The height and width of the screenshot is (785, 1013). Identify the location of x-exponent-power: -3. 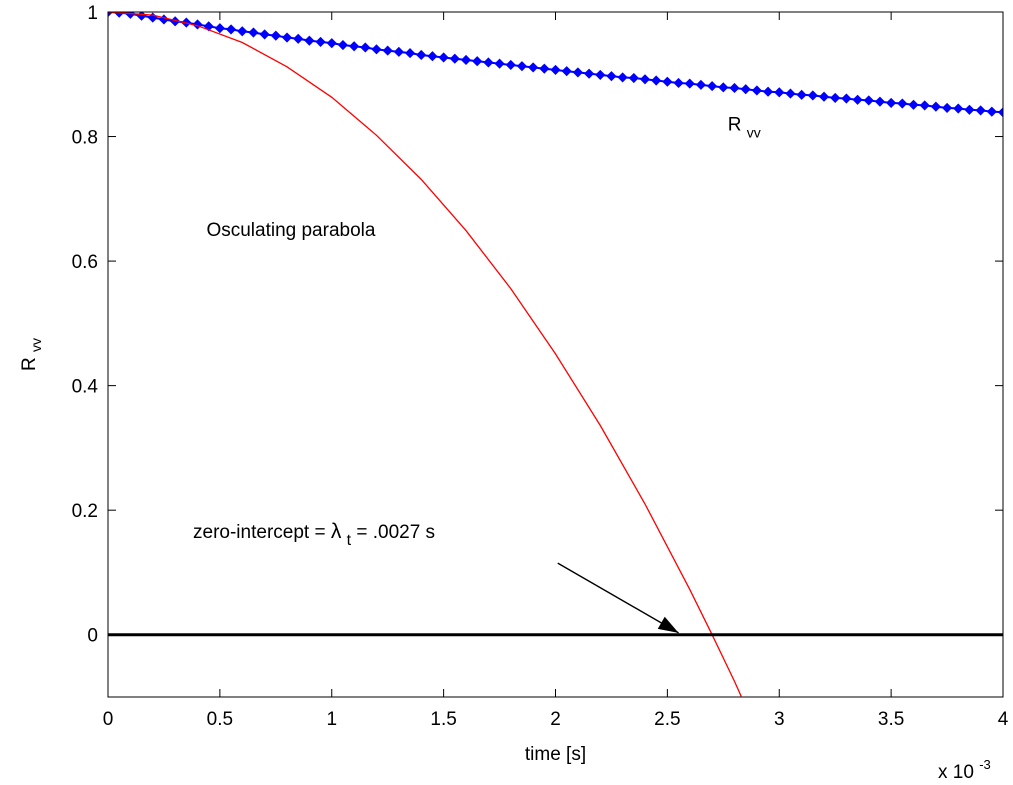
(985, 764).